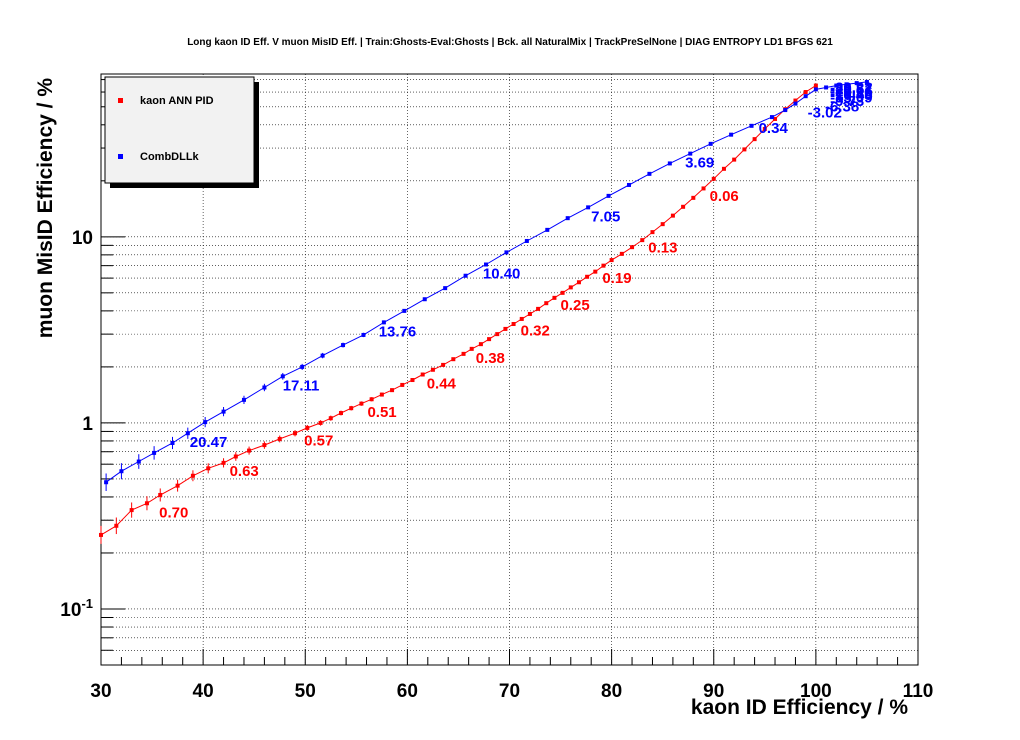 The height and width of the screenshot is (740, 1020). I want to click on data-label: -26.51, so click(851, 90).